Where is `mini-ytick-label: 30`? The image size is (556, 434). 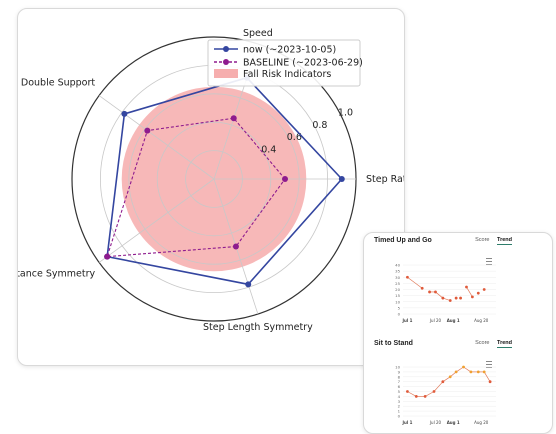 mini-ytick-label: 30 is located at coordinates (397, 277).